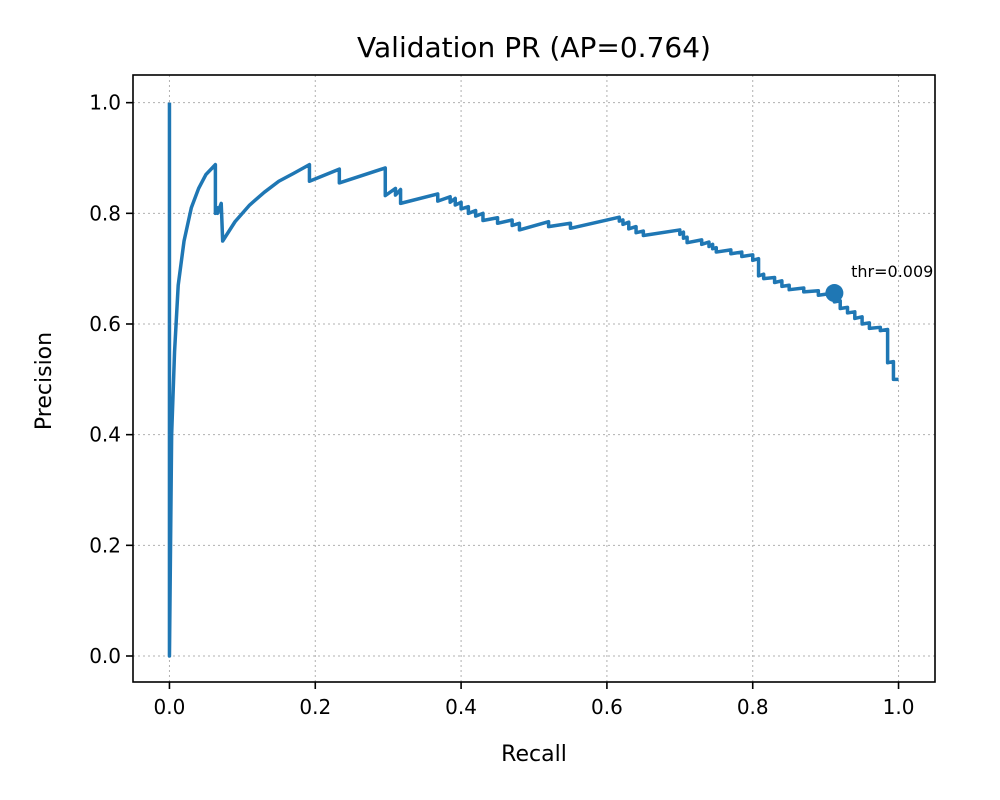  I want to click on x-tick-label: 0.4, so click(461, 707).